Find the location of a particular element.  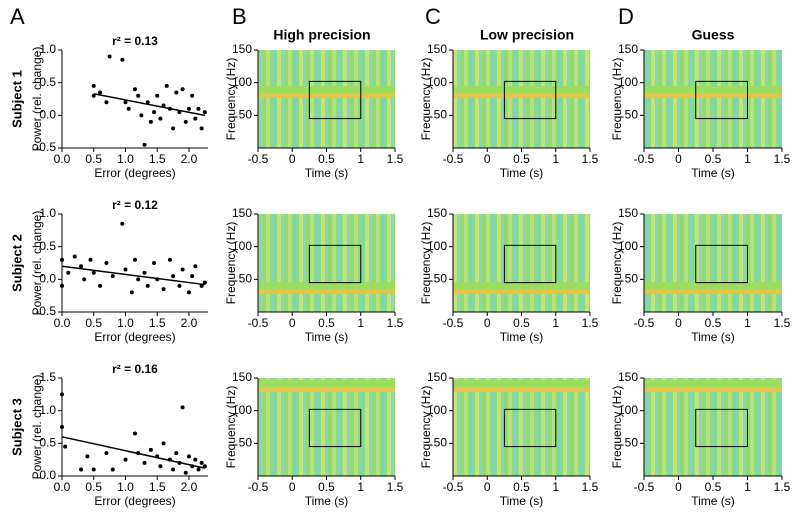

x-tick-label: 1.0 is located at coordinates (125, 159).